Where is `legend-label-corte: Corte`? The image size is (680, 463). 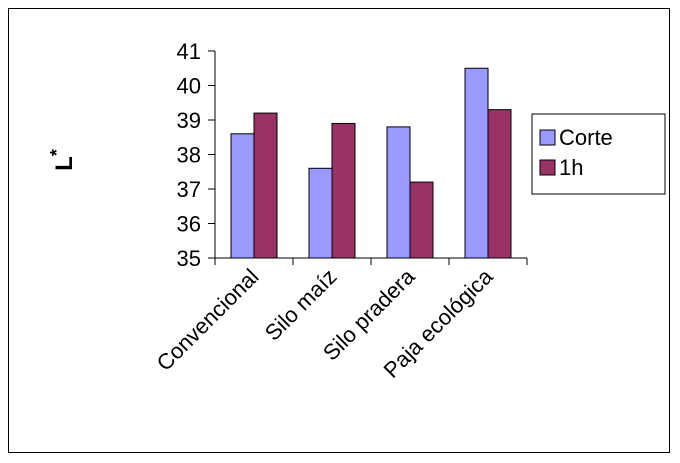 legend-label-corte: Corte is located at coordinates (586, 137).